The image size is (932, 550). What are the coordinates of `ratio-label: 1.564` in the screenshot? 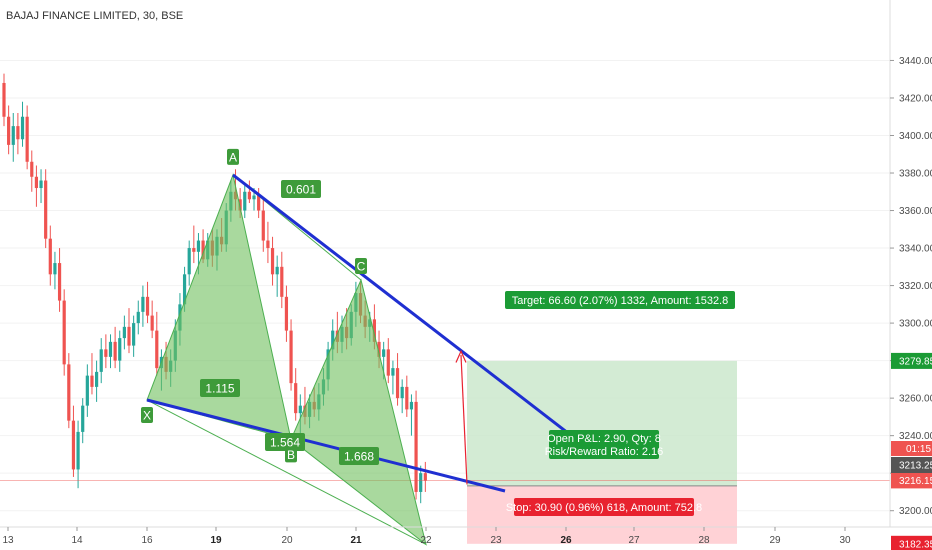 It's located at (285, 443).